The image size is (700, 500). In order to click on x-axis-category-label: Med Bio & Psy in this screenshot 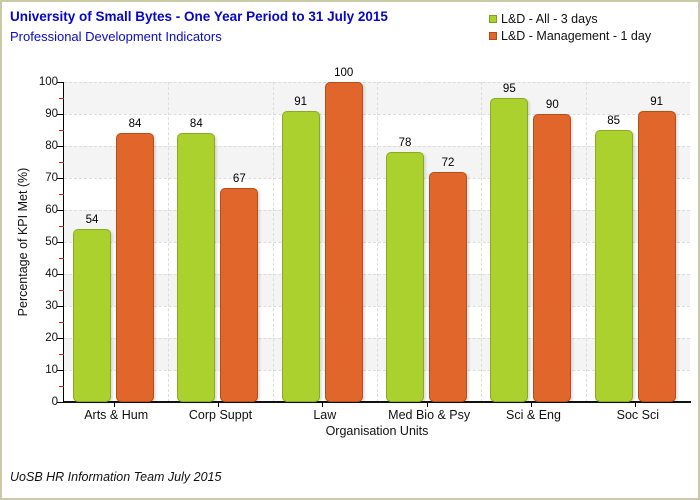, I will do `click(429, 415)`.